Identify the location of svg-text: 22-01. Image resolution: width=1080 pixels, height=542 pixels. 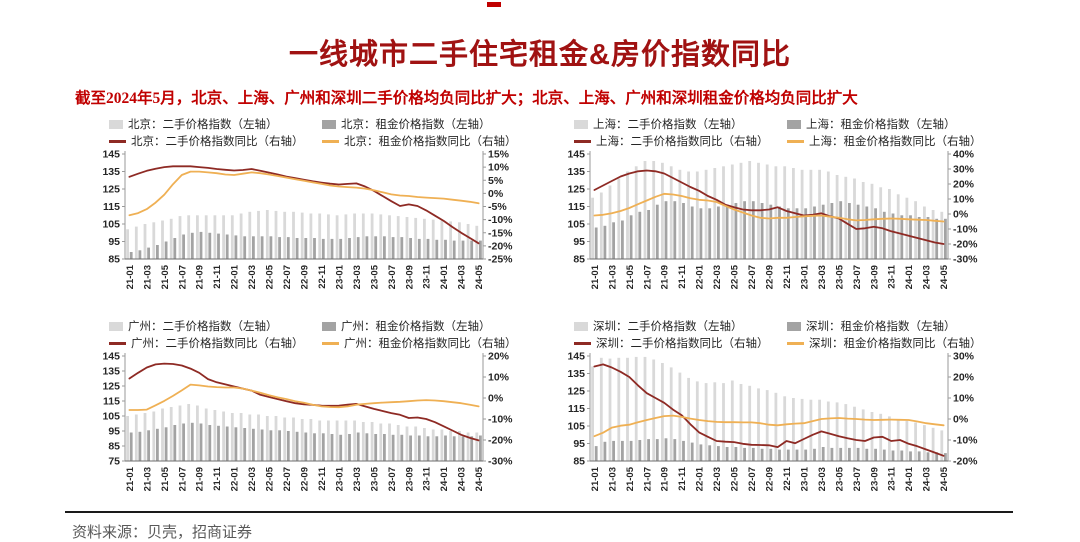
(235, 276).